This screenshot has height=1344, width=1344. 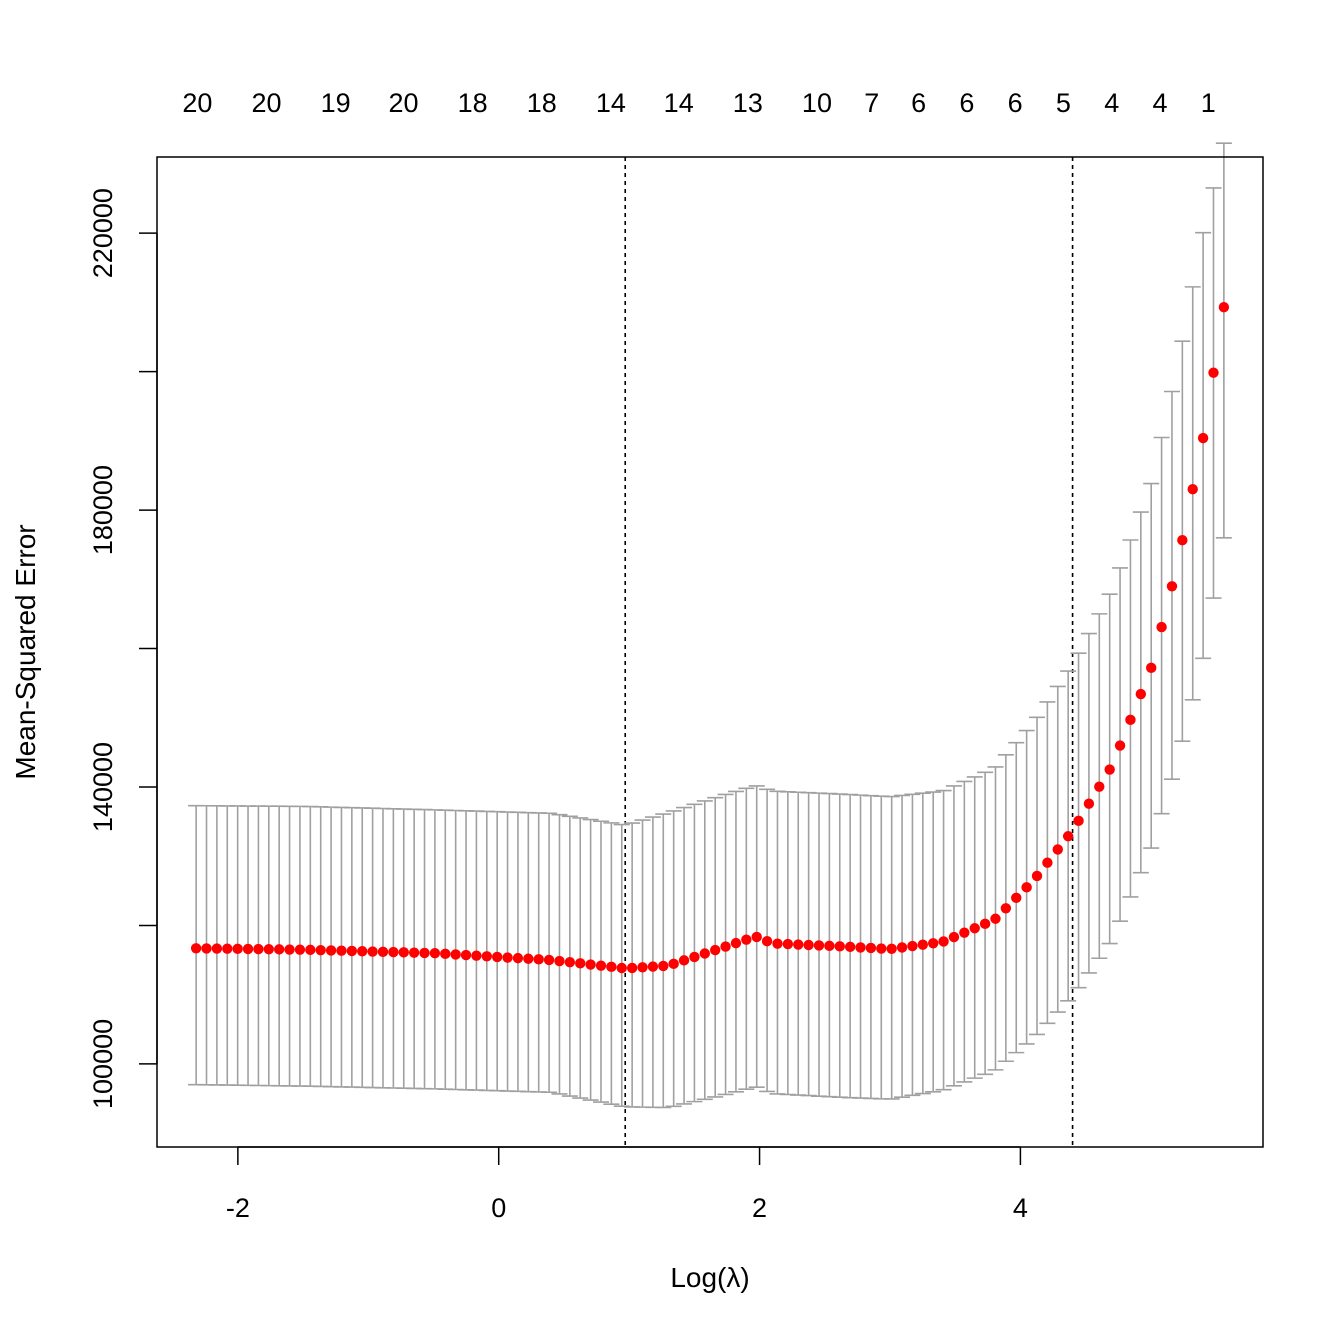 I want to click on y-axis: 100000 140000 180000 220000, so click(x=123, y=648).